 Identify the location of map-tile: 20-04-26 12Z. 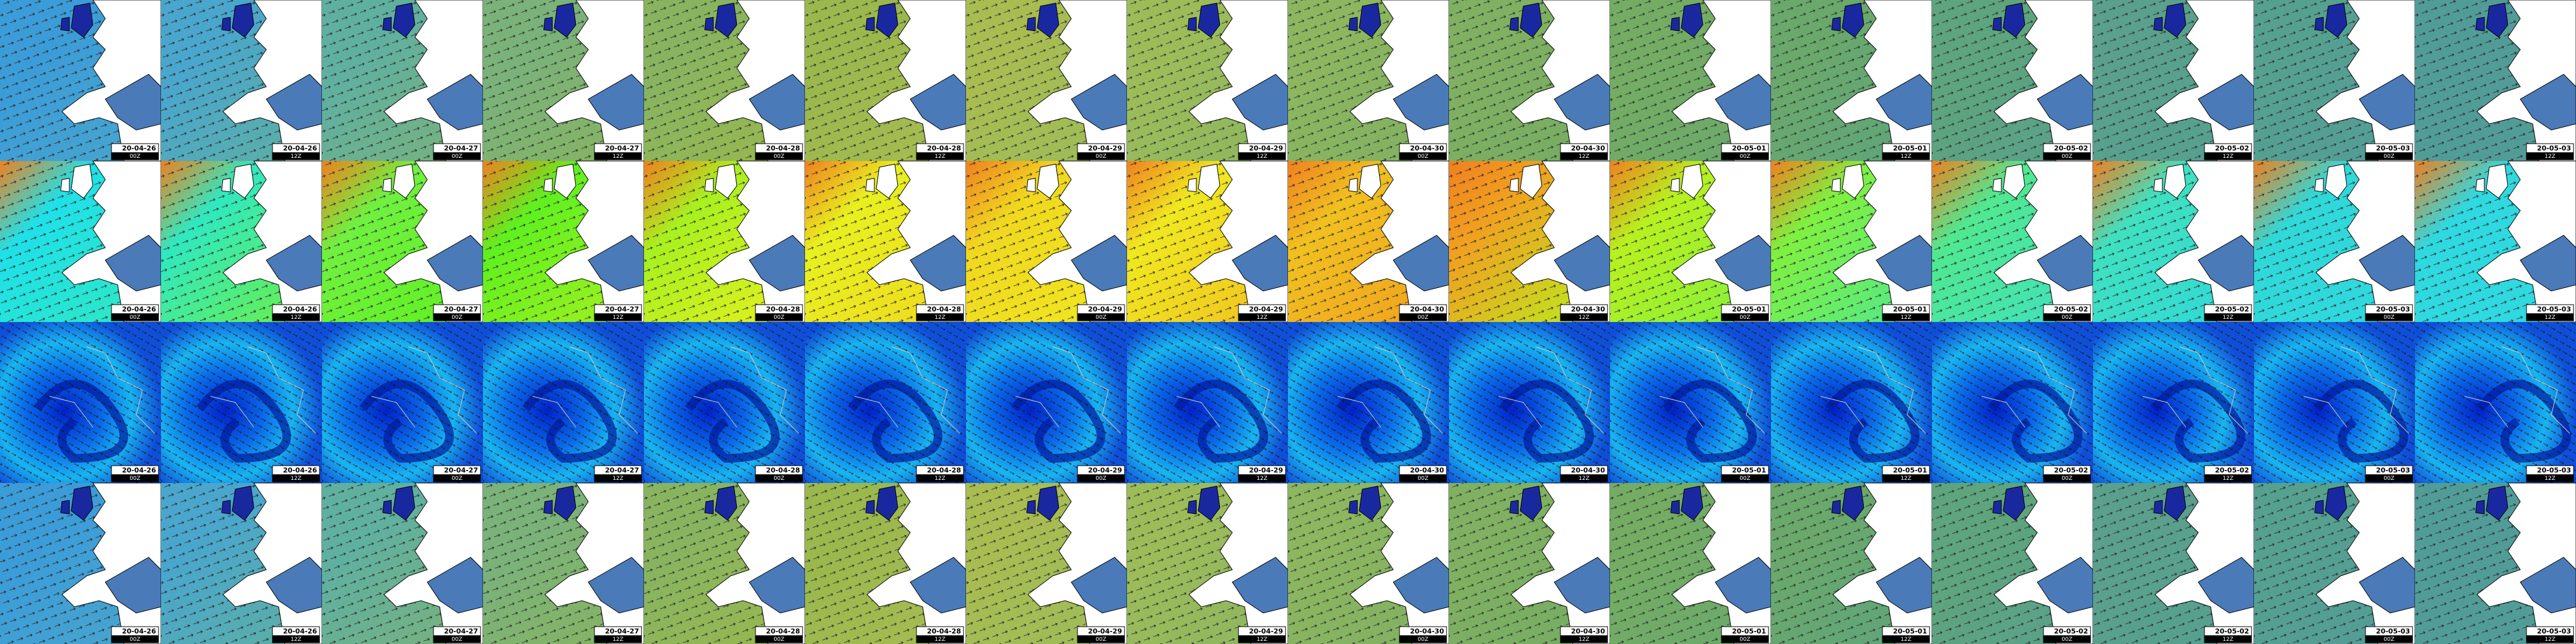
(241, 402).